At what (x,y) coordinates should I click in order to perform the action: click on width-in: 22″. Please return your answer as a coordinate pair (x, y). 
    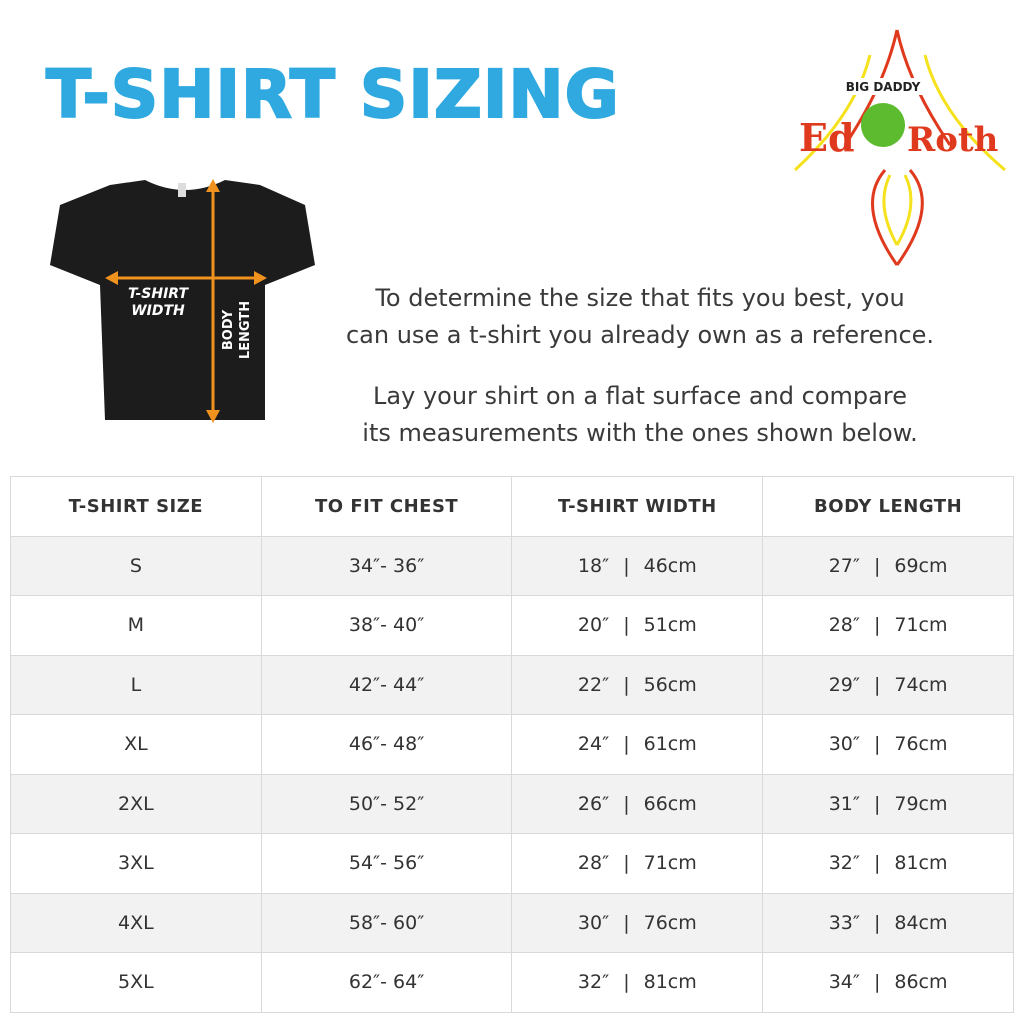
    Looking at the image, I should click on (593, 684).